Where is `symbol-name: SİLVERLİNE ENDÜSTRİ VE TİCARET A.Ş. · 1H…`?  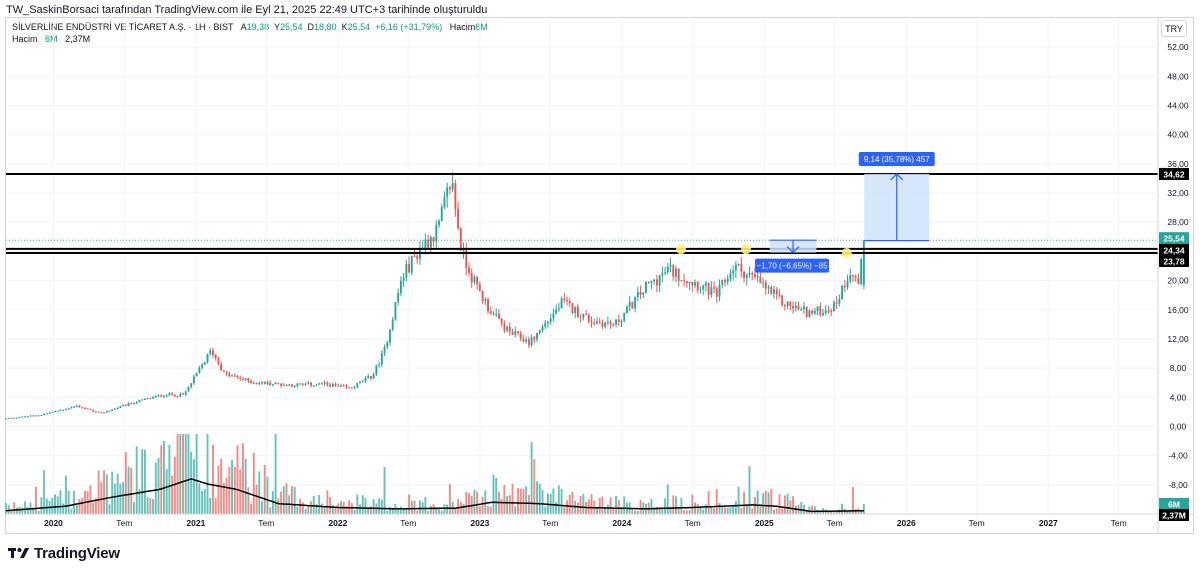 symbol-name: SİLVERLİNE ENDÜSTRİ VE TİCARET A.Ş. · 1H… is located at coordinates (123, 27).